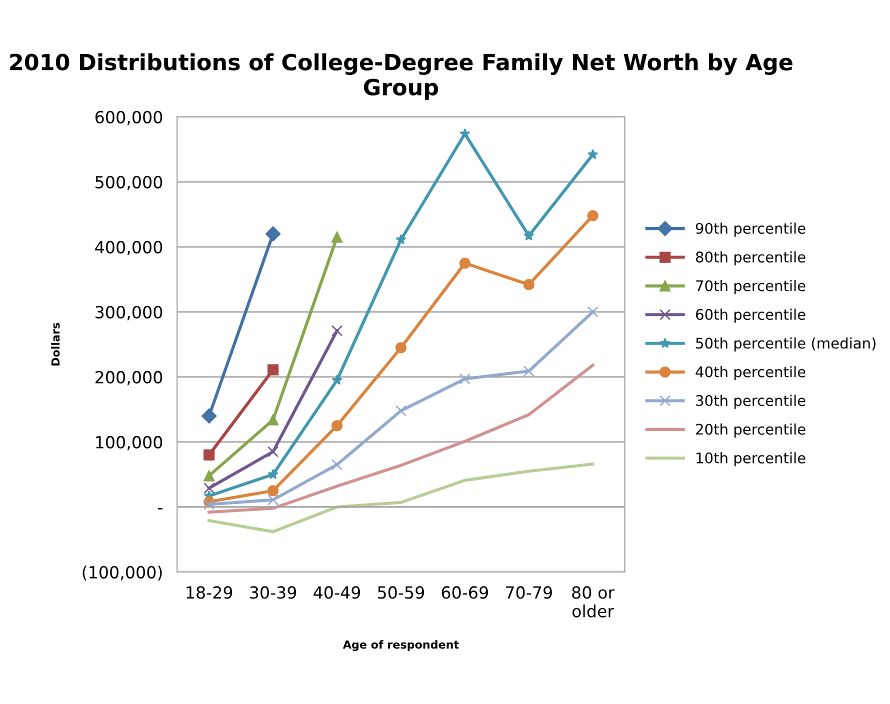  What do you see at coordinates (129, 443) in the screenshot?
I see `y-tick-label: 100,000` at bounding box center [129, 443].